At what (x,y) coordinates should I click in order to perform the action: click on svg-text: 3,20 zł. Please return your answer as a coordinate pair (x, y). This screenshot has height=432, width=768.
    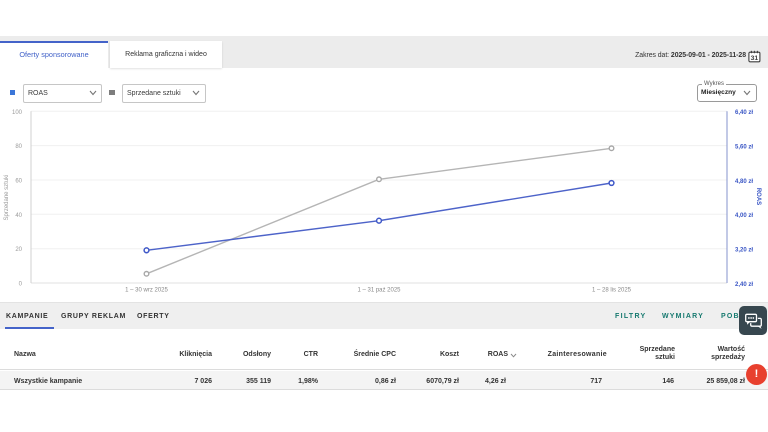
    Looking at the image, I should click on (744, 251).